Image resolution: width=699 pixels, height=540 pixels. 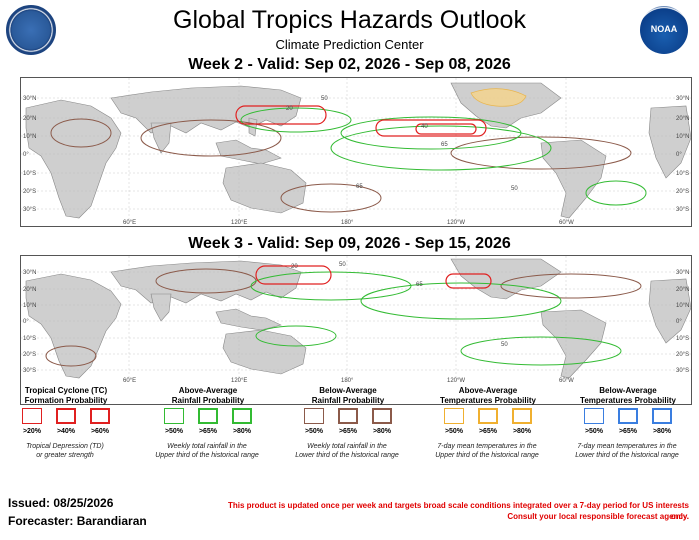 What do you see at coordinates (61, 503) in the screenshot?
I see `issued-date: Issued: 08/25/2026` at bounding box center [61, 503].